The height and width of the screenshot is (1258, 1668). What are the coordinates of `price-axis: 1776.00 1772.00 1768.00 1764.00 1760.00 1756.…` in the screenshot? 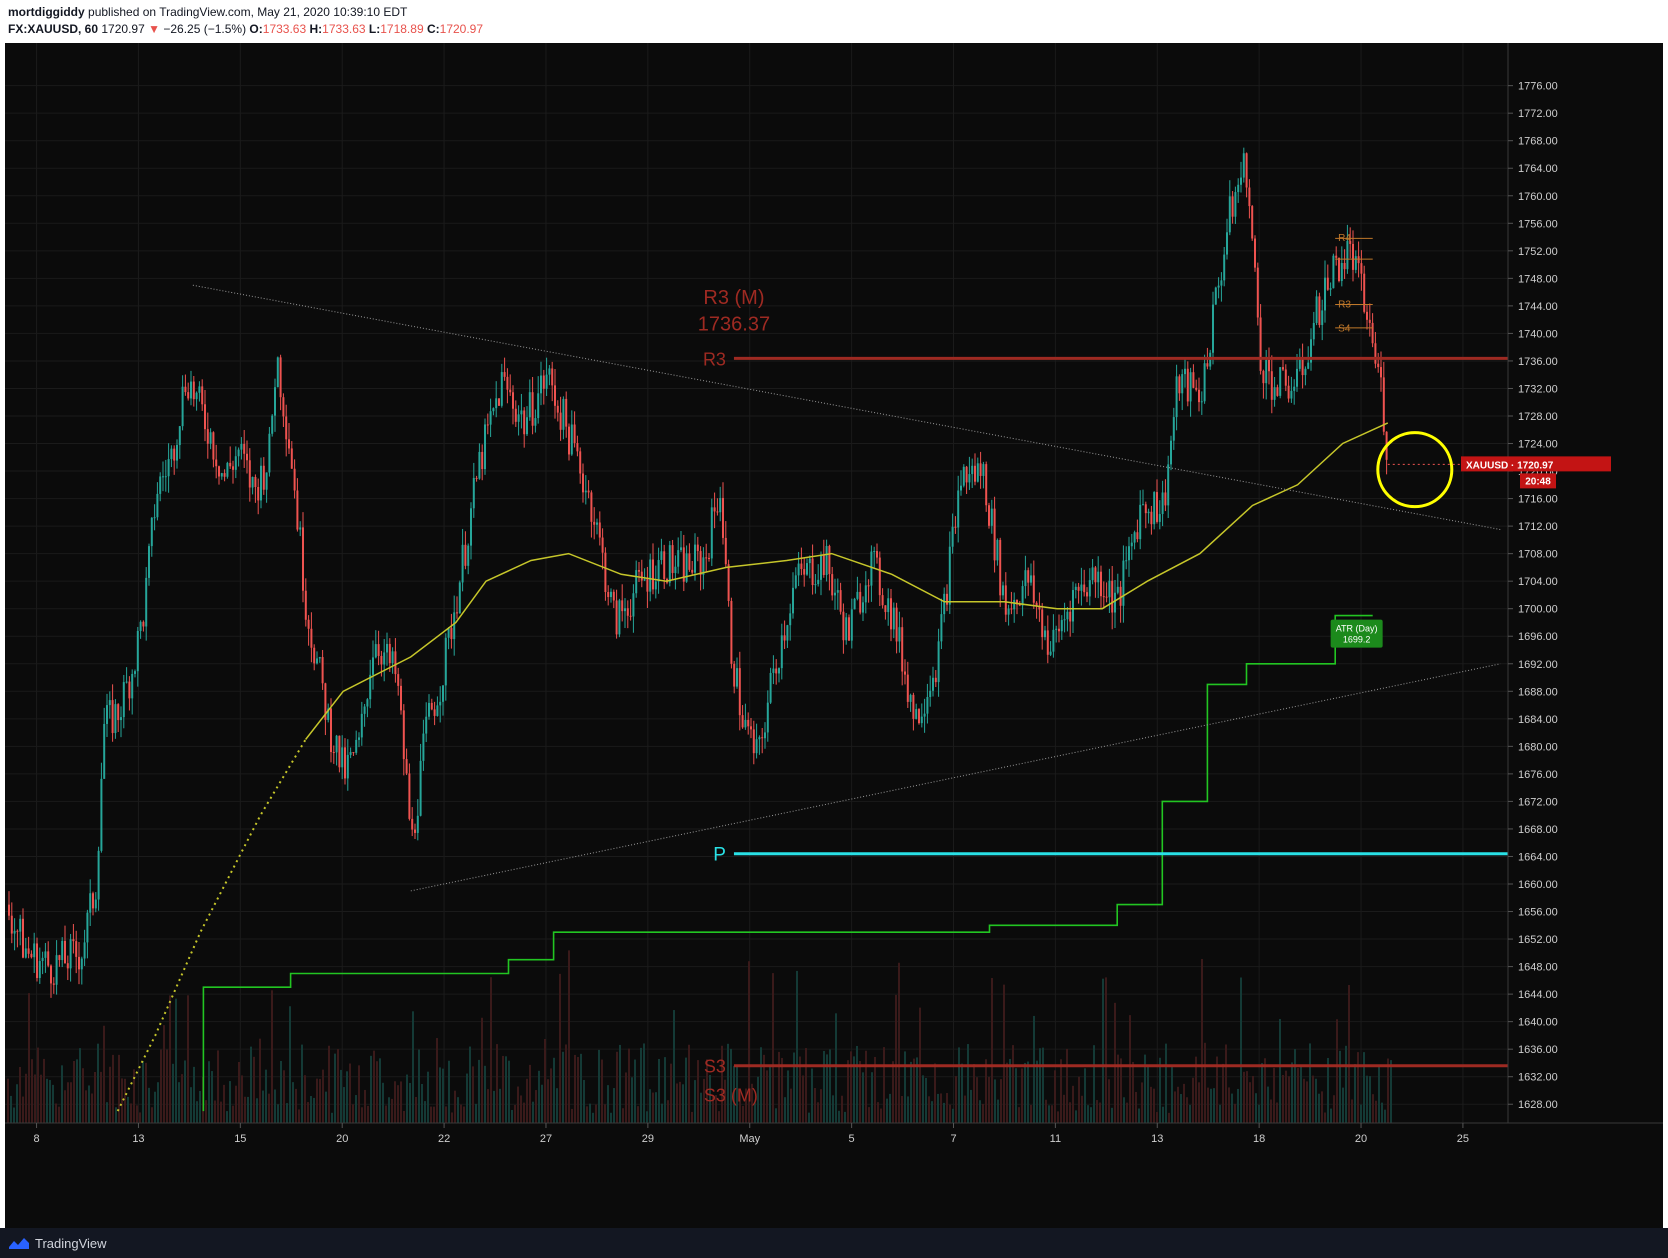 It's located at (1536, 583).